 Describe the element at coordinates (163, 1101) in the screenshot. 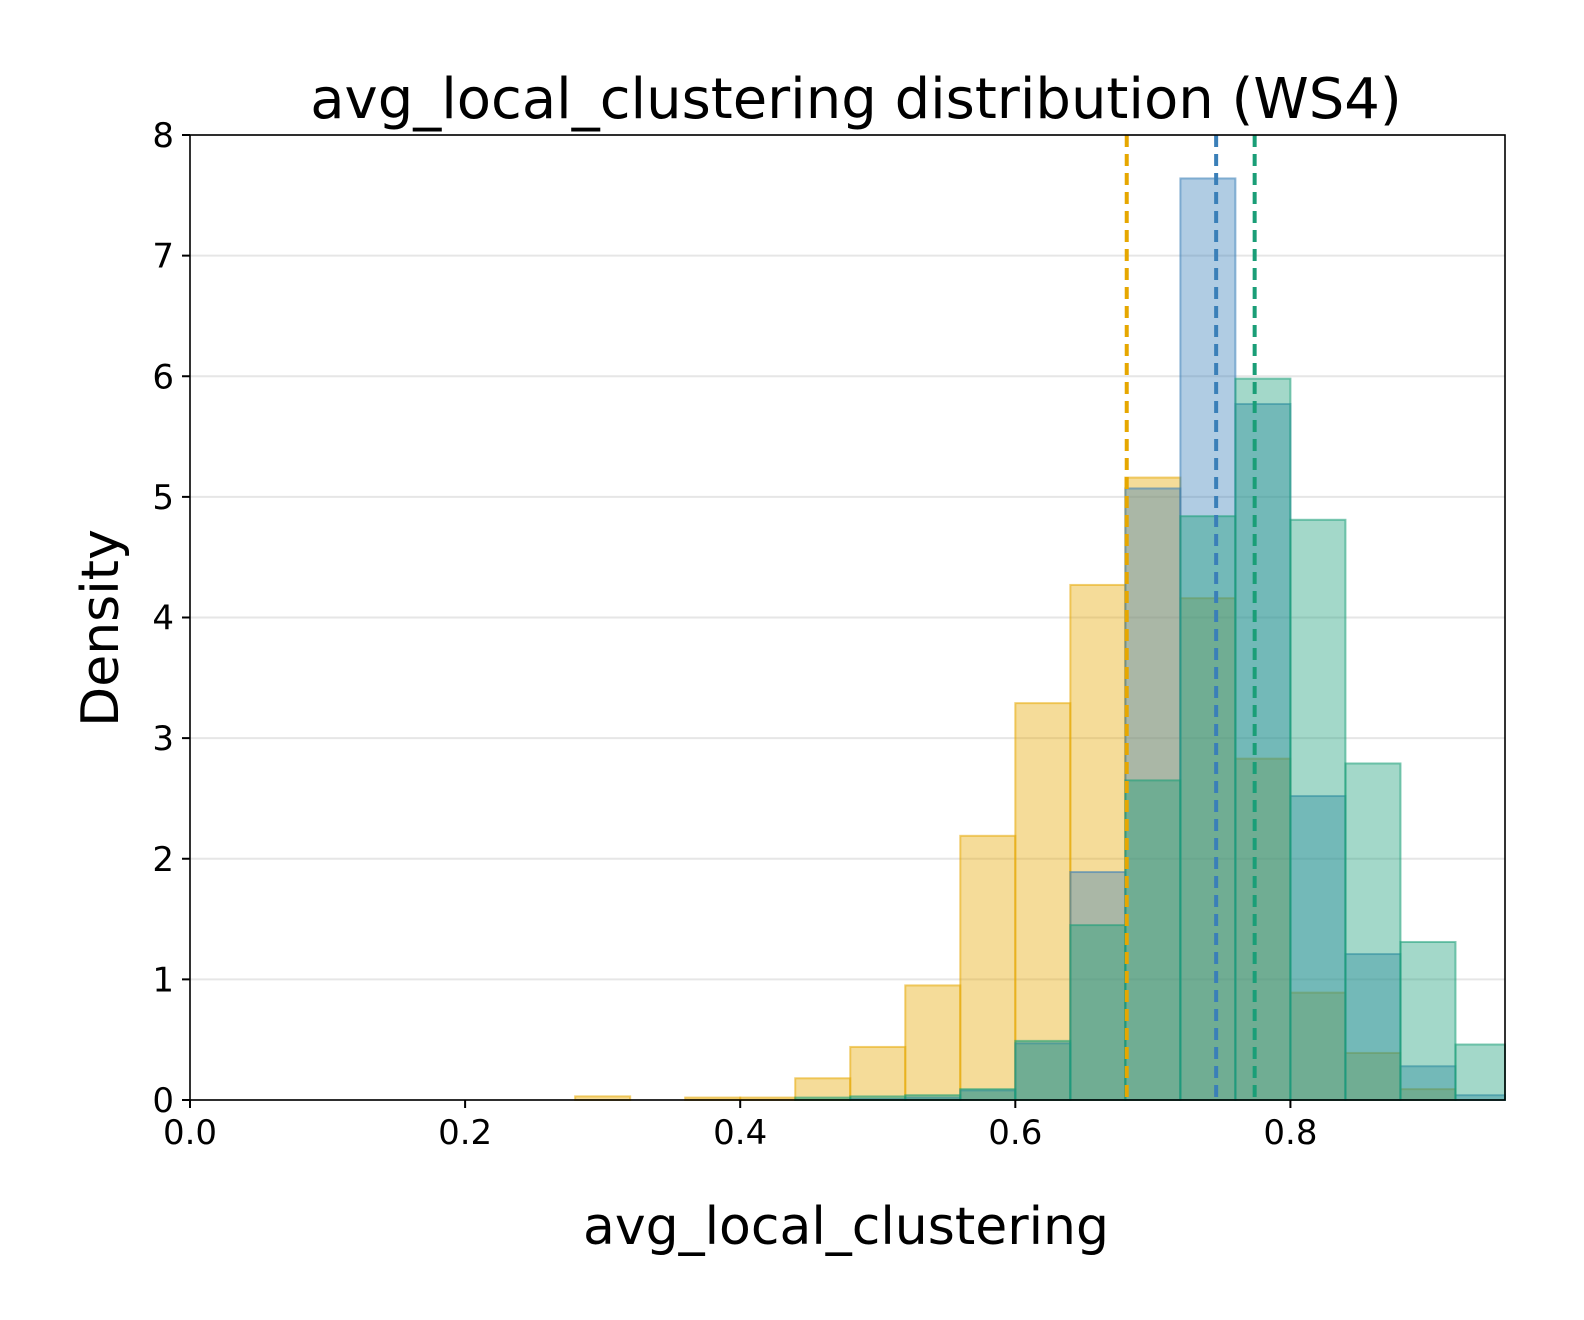

I see `y-tick-label: 0` at that location.